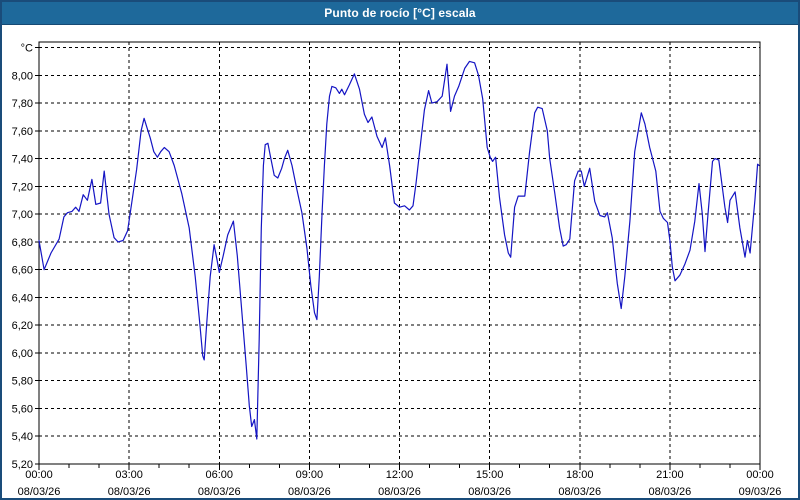 The width and height of the screenshot is (800, 500). I want to click on x-axis-time-label: 03:00, so click(129, 475).